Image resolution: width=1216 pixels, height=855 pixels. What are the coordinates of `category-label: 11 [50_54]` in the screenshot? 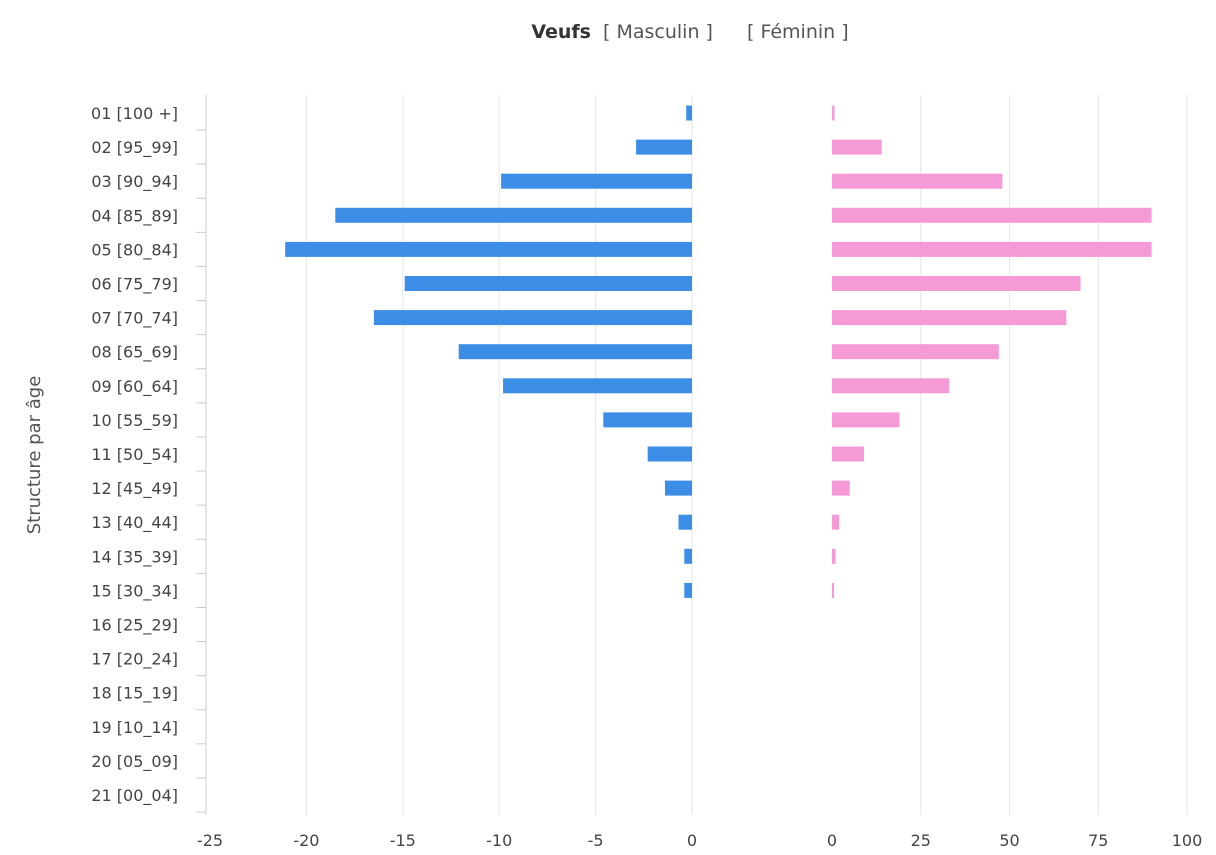 It's located at (134, 455).